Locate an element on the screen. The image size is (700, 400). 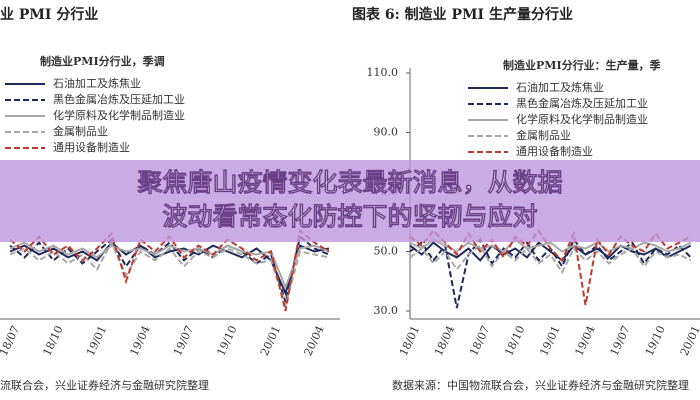
chart-title: 图表 6: 制造业 PMI 生产量分行业 is located at coordinates (462, 14).